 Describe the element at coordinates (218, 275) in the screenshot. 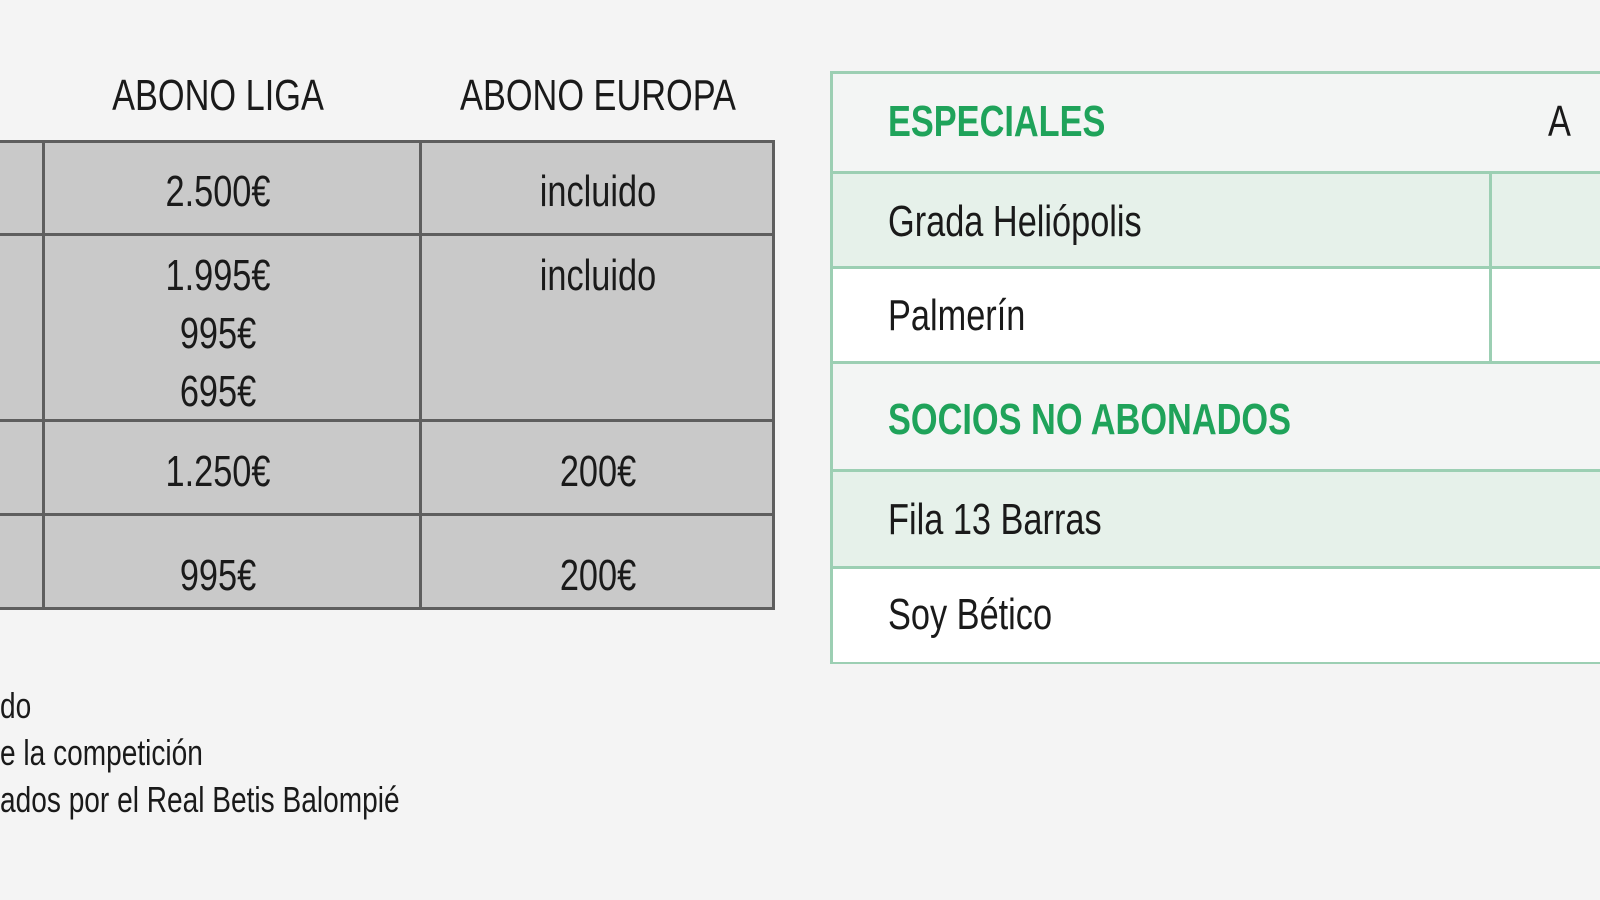

I see `table-cell: 1.995€` at that location.